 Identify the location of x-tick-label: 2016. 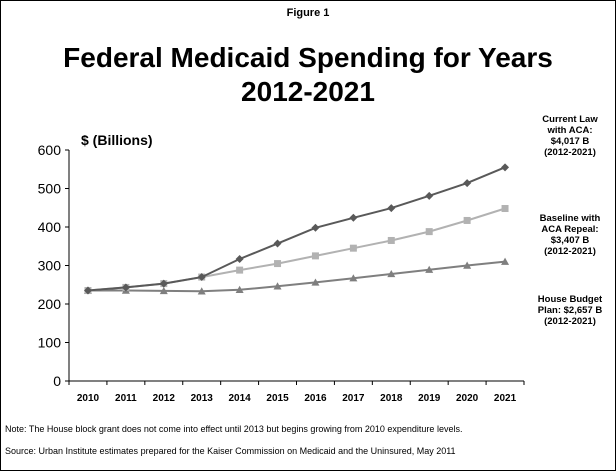
(315, 398).